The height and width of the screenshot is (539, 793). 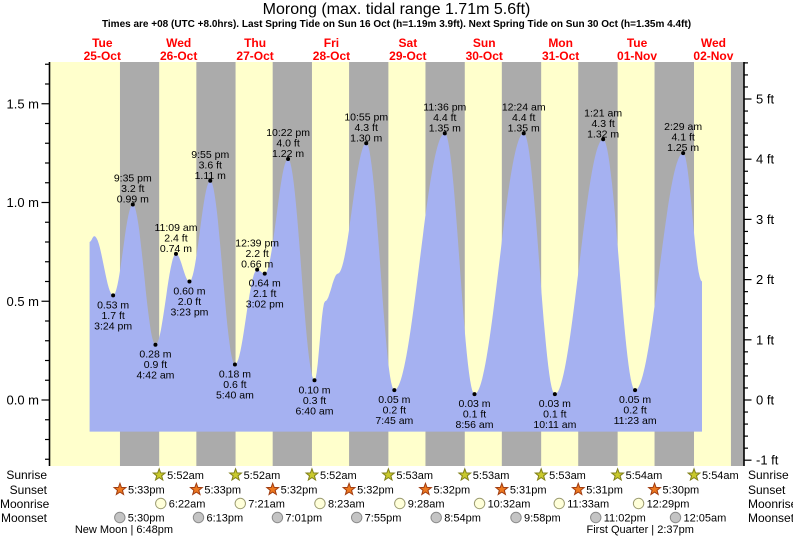 What do you see at coordinates (366, 138) in the screenshot?
I see `tide-annotation-m: 1.30 m` at bounding box center [366, 138].